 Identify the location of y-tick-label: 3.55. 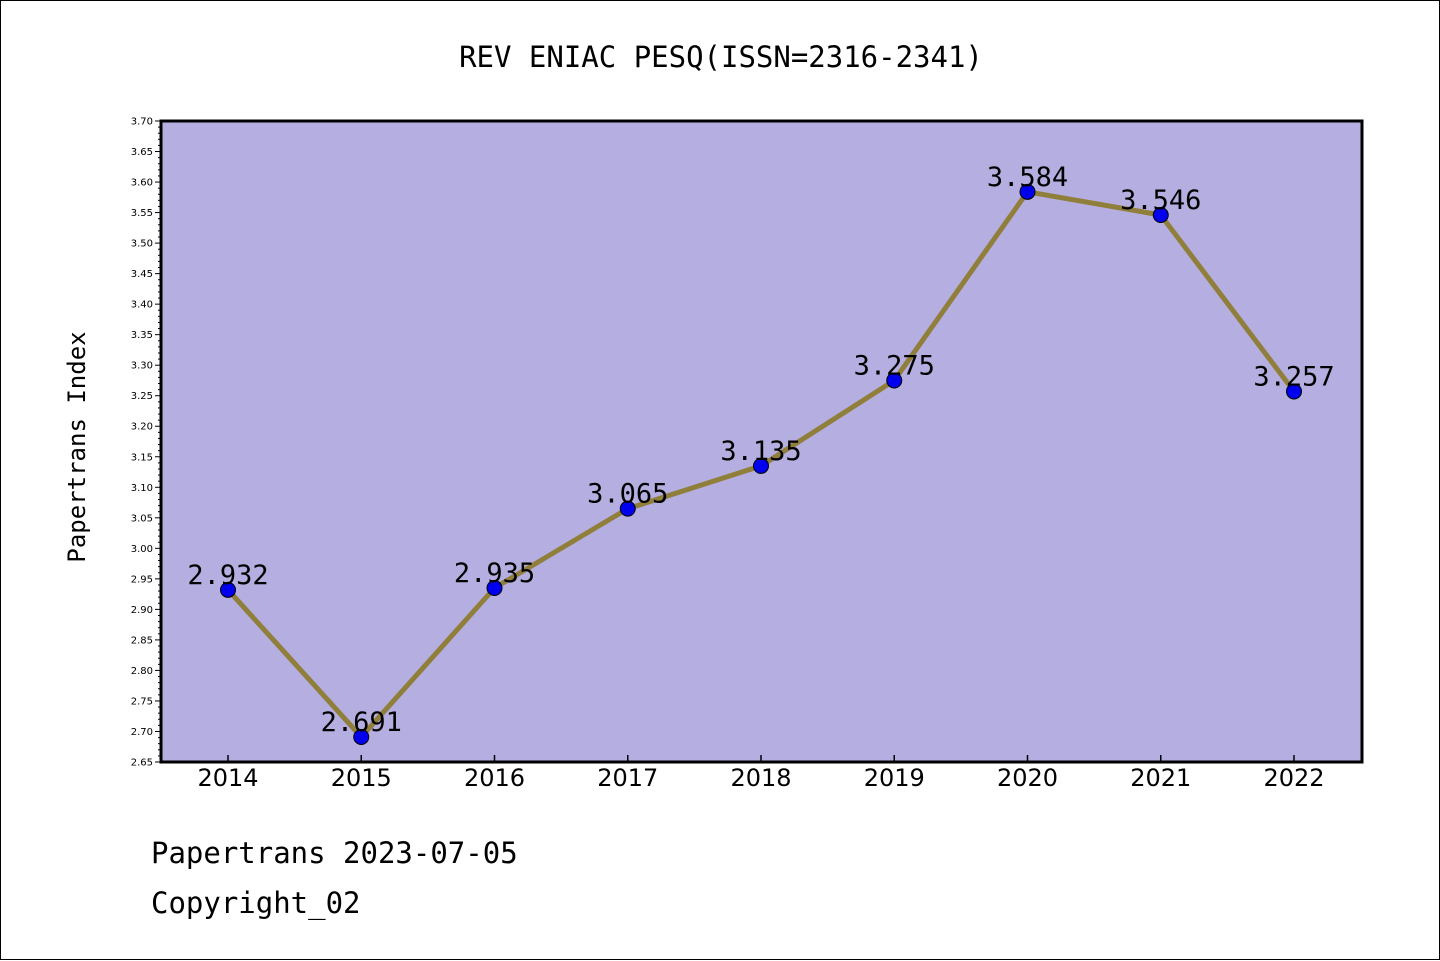
(142, 213).